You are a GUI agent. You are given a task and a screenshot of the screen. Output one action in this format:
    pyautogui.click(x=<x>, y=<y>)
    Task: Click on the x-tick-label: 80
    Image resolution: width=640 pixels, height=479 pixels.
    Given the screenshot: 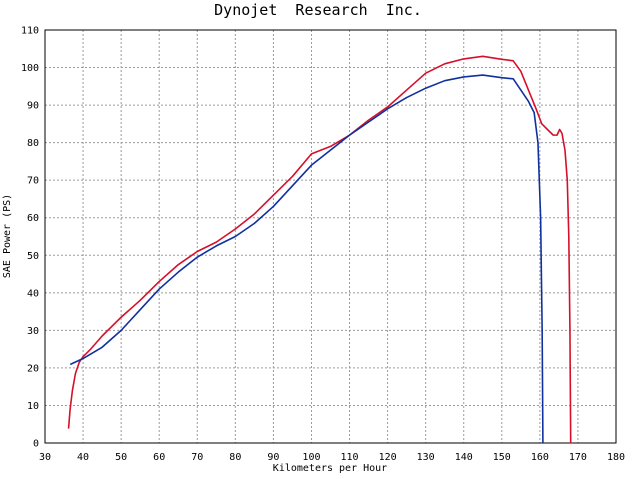 What is the action you would take?
    pyautogui.click(x=235, y=457)
    